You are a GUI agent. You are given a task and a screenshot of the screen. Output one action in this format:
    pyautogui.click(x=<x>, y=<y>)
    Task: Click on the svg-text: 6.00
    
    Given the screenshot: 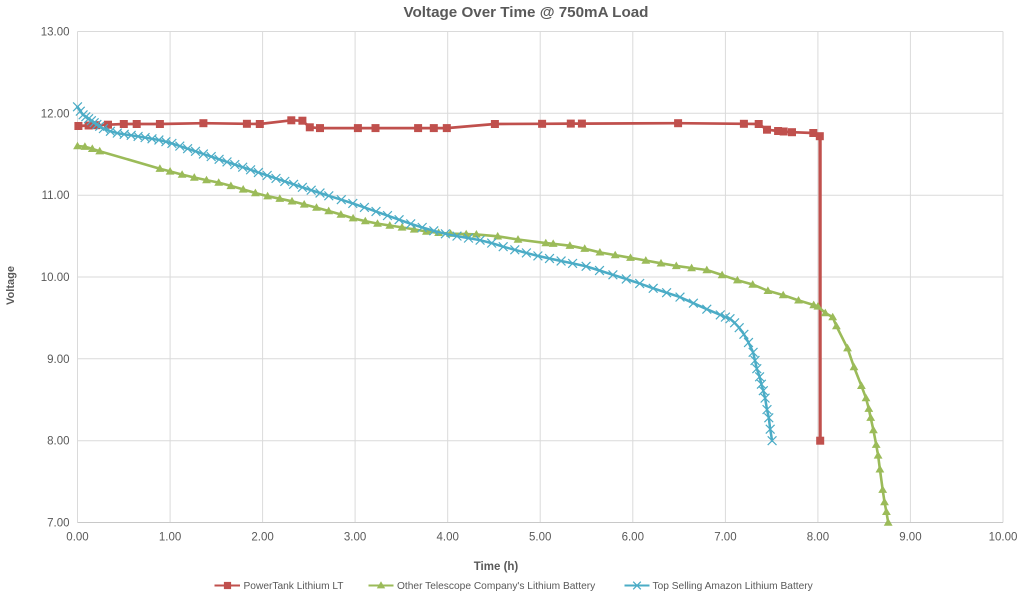 What is the action you would take?
    pyautogui.click(x=633, y=538)
    